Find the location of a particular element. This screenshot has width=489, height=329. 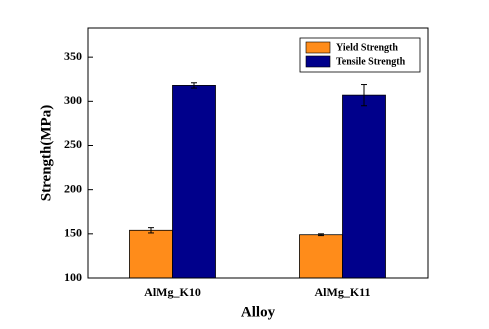

legend-label: Tensile Strength is located at coordinates (371, 61).